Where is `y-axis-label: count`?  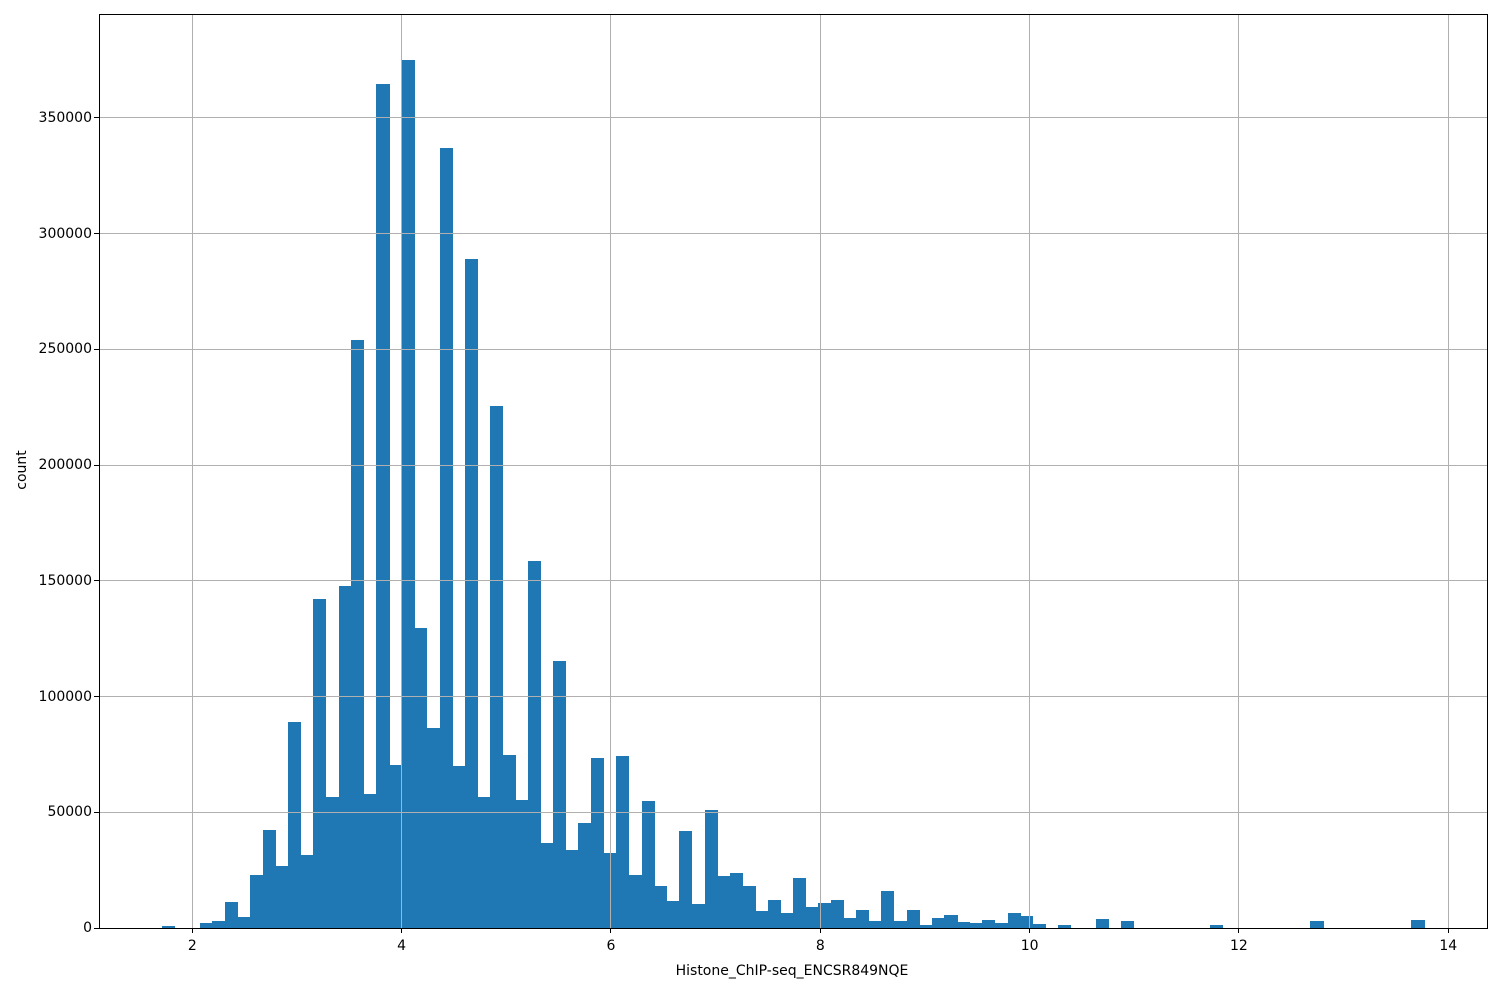
y-axis-label: count is located at coordinates (22, 470).